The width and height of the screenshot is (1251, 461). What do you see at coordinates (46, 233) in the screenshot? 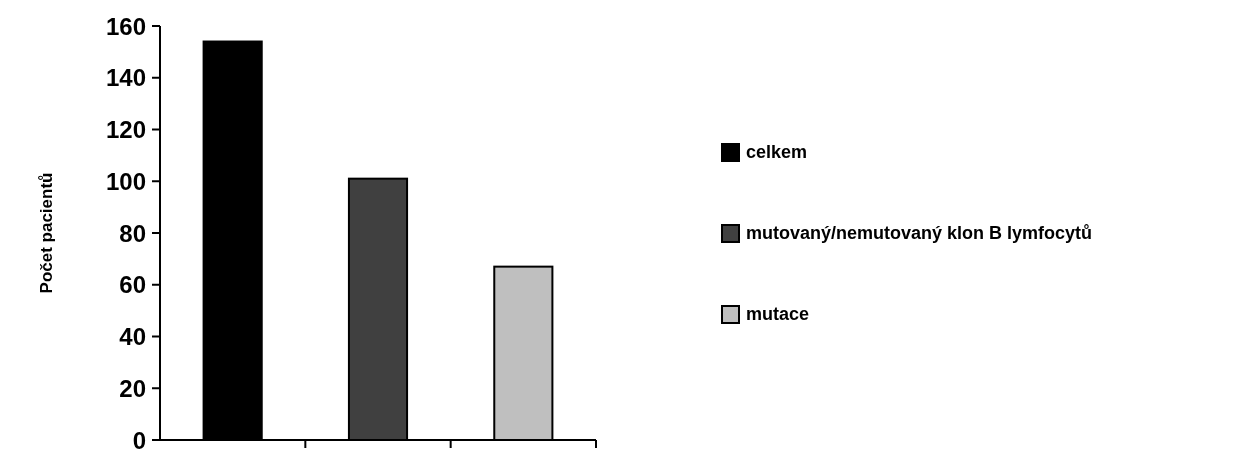
I see `y-axis-title: Počet pacientů` at bounding box center [46, 233].